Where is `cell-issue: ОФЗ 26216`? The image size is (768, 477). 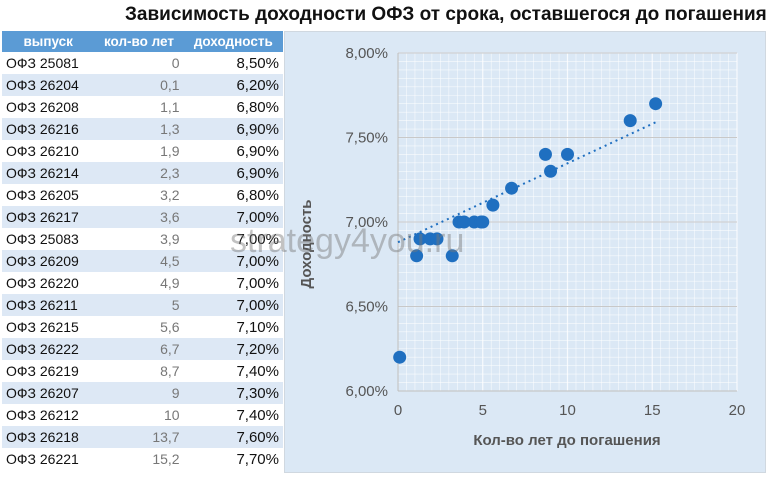
cell-issue: ОФЗ 26216 is located at coordinates (48, 129).